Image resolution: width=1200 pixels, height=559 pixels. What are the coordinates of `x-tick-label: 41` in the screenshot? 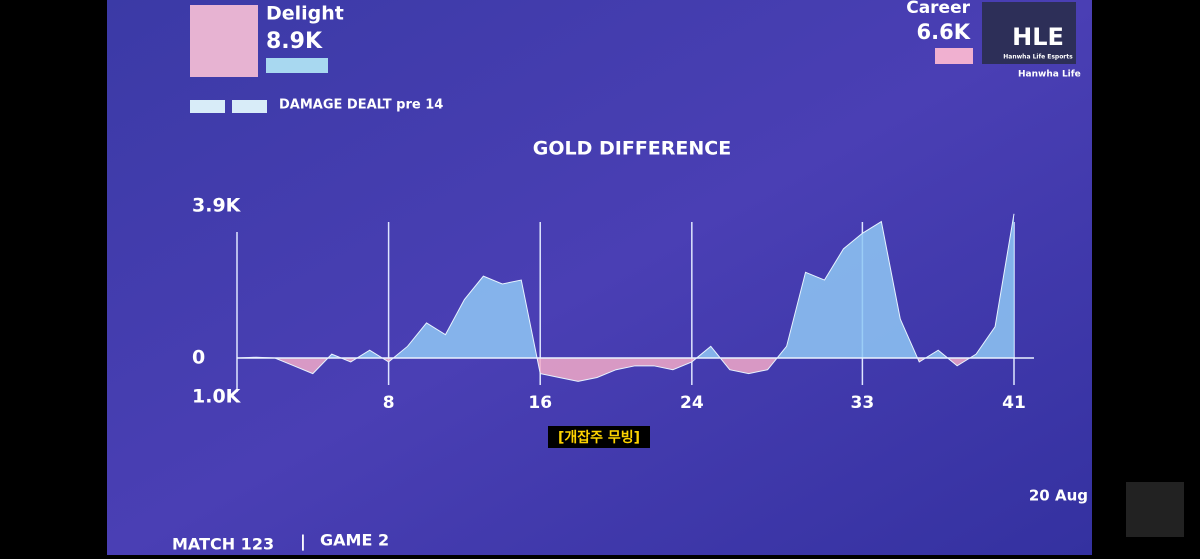 It's located at (1014, 403).